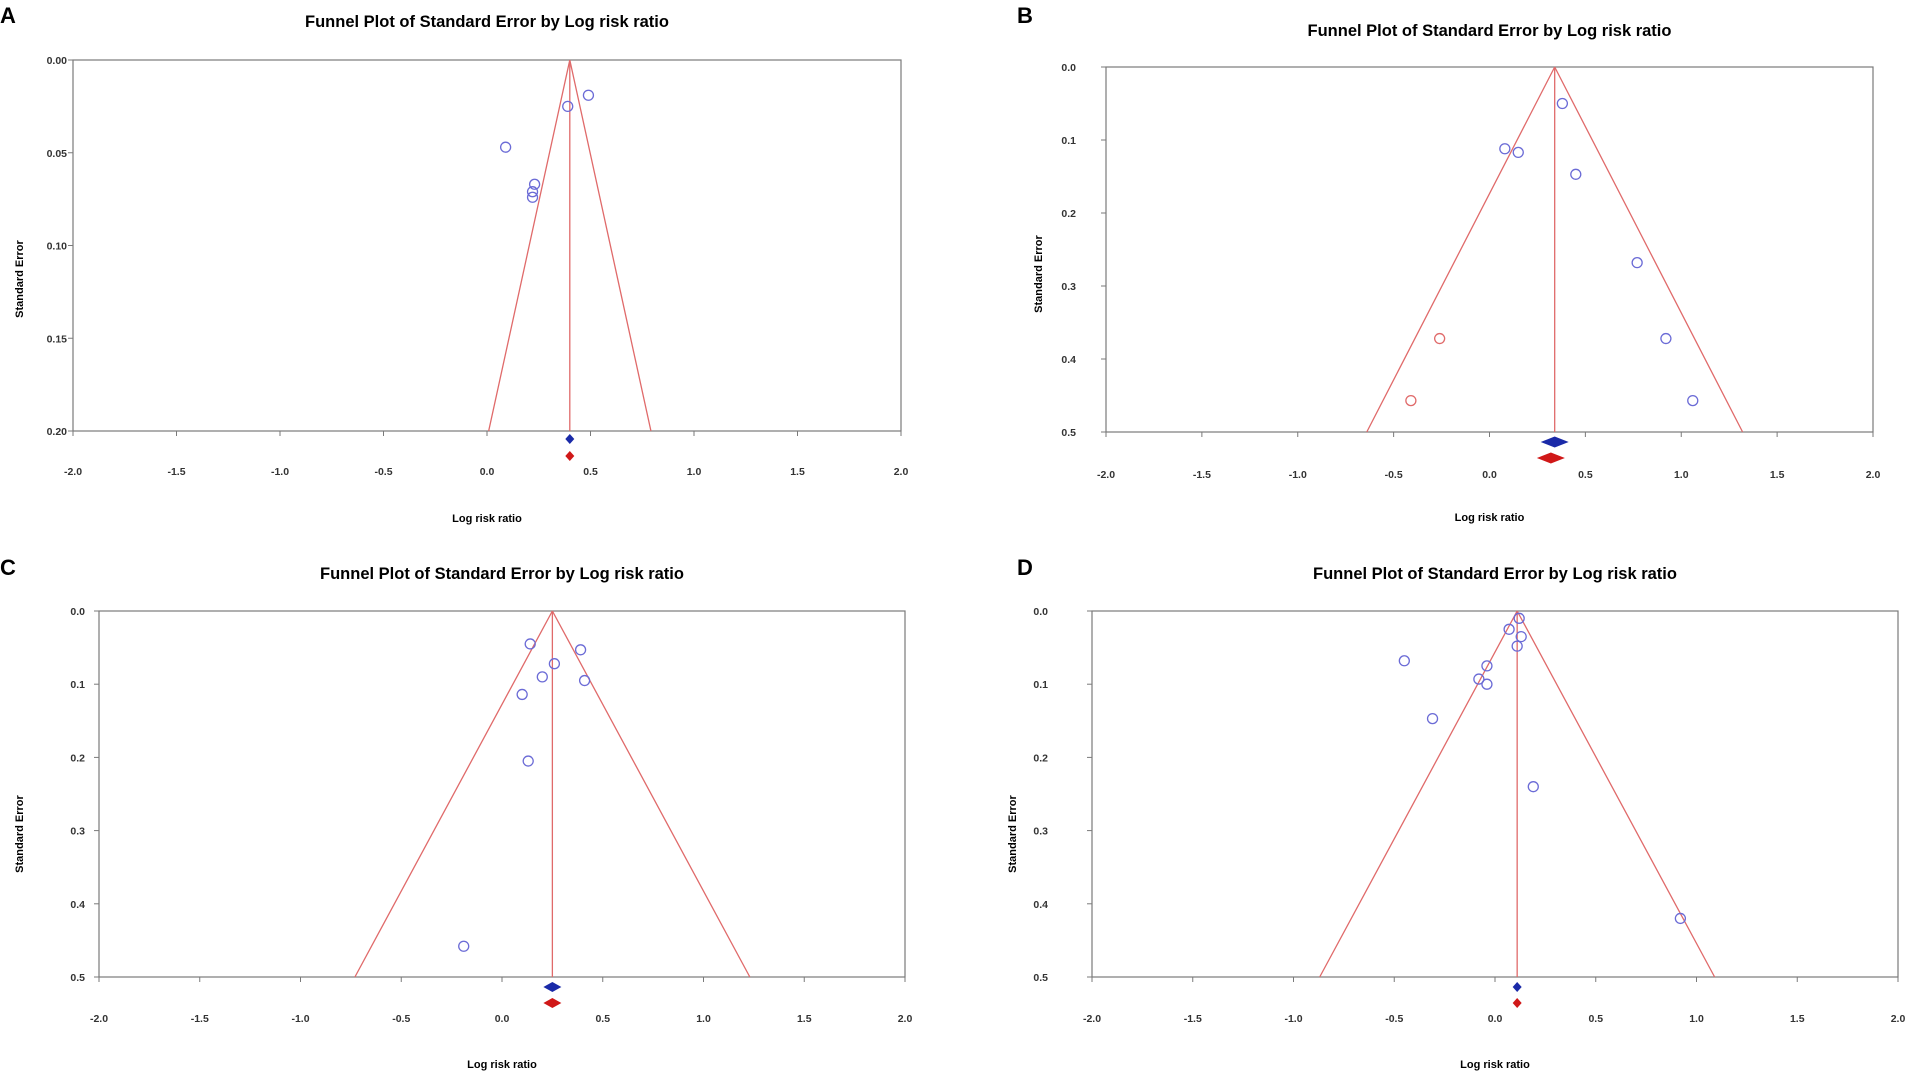 Image resolution: width=1908 pixels, height=1077 pixels. Describe the element at coordinates (57, 339) in the screenshot. I see `y-tick-label: 0.15` at that location.